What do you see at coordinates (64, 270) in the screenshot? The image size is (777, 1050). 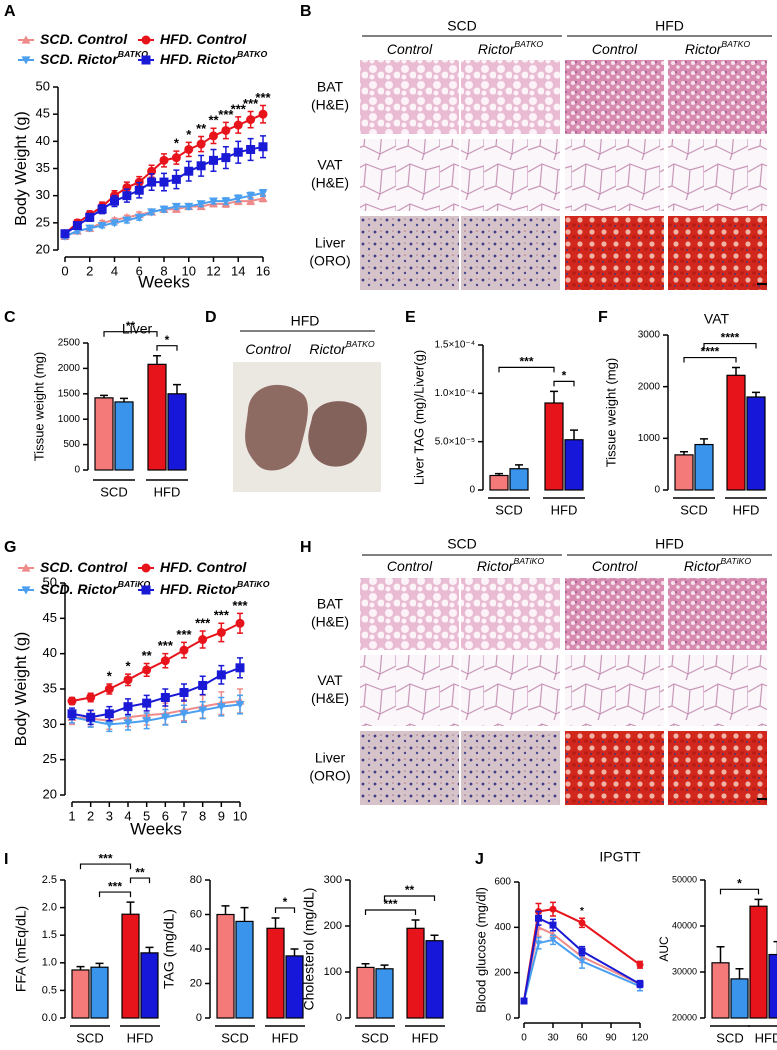 I see `x-tick-label: 0` at bounding box center [64, 270].